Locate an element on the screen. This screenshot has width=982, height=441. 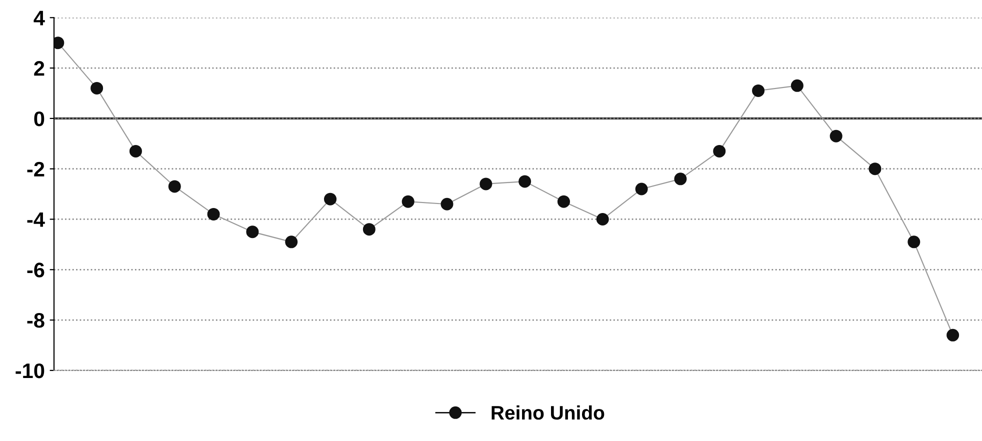
y-tick-label: -10 is located at coordinates (30, 370).